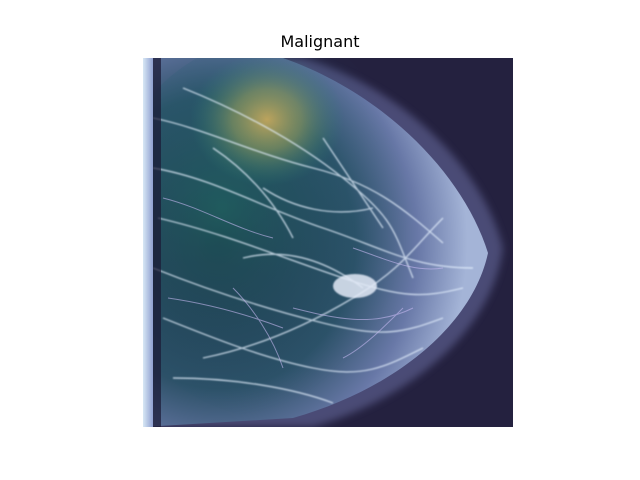 This screenshot has width=640, height=480. Describe the element at coordinates (320, 41) in the screenshot. I see `figure-title: Malignant` at that location.